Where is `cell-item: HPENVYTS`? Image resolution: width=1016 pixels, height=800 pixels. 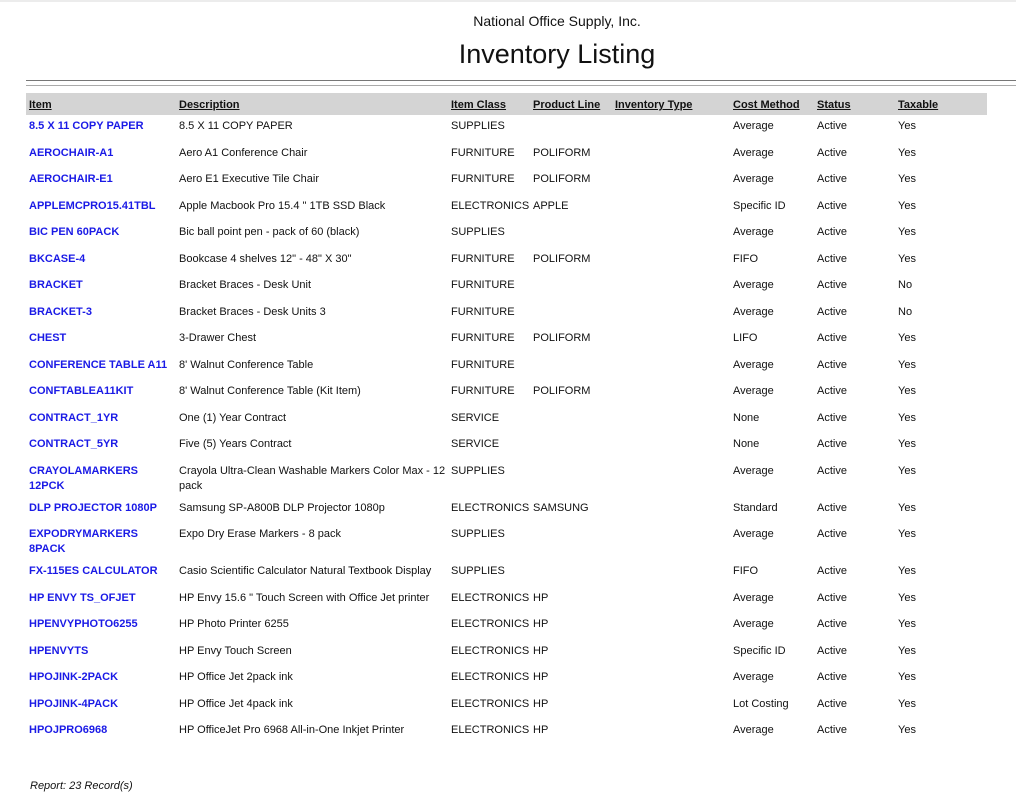
cell-item: HPENVYTS is located at coordinates (59, 650).